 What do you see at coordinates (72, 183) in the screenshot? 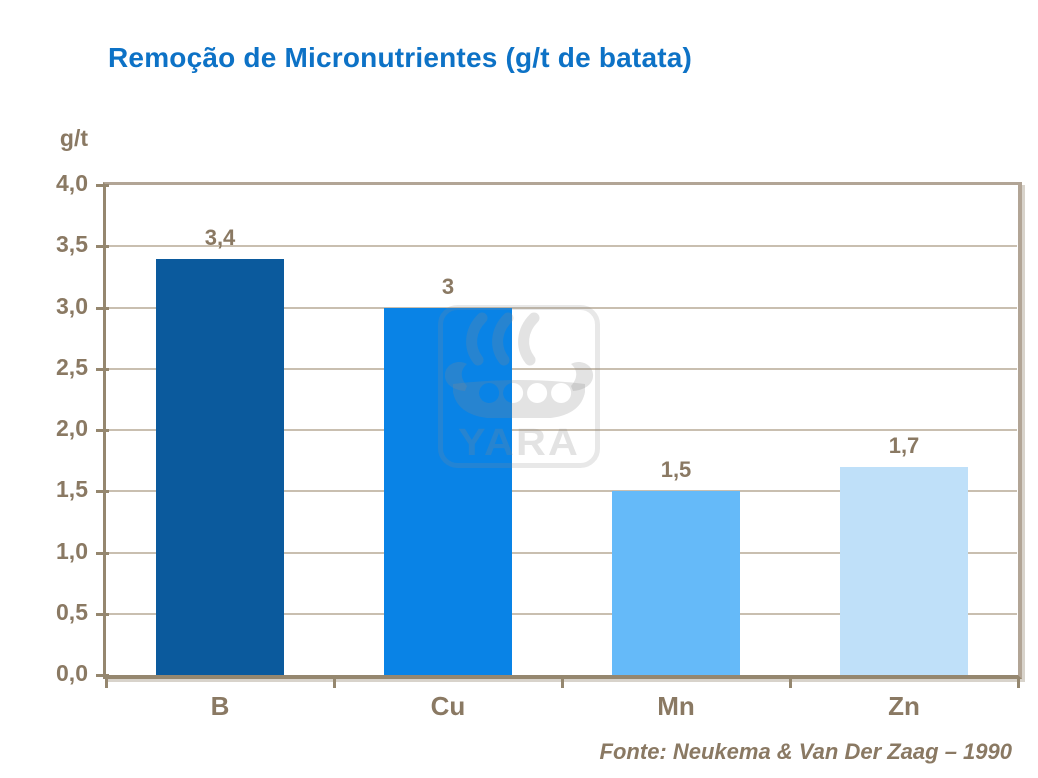
I see `y-tick-label: 4,0` at bounding box center [72, 183].